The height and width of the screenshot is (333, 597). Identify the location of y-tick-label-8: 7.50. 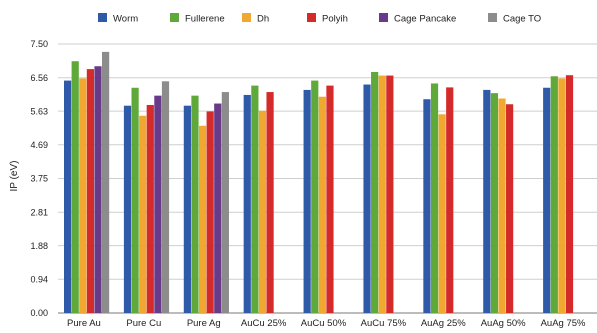
(39, 44).